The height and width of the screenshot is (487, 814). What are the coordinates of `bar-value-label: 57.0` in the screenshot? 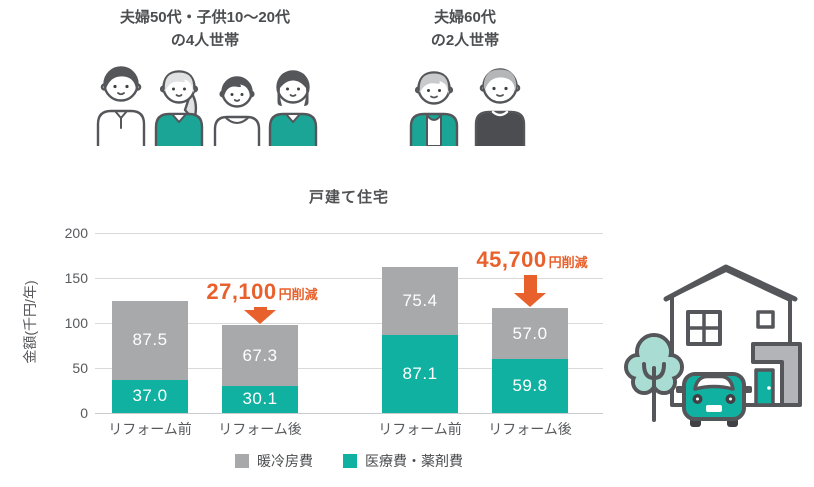 It's located at (530, 333).